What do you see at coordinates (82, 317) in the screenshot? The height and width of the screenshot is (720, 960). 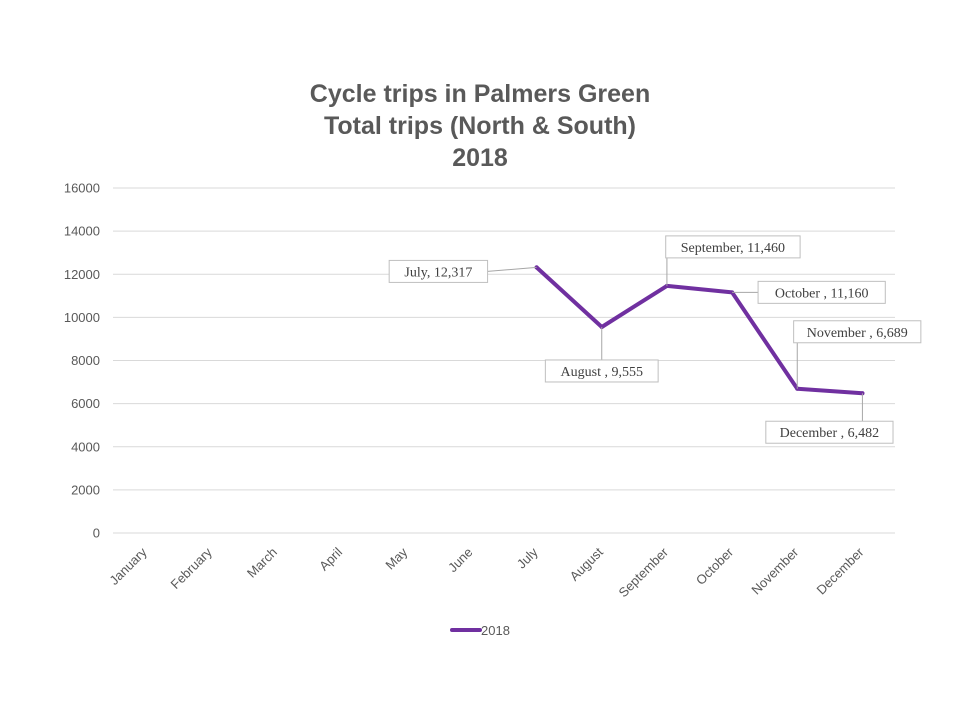 I see `y-tick-label: 10000` at bounding box center [82, 317].